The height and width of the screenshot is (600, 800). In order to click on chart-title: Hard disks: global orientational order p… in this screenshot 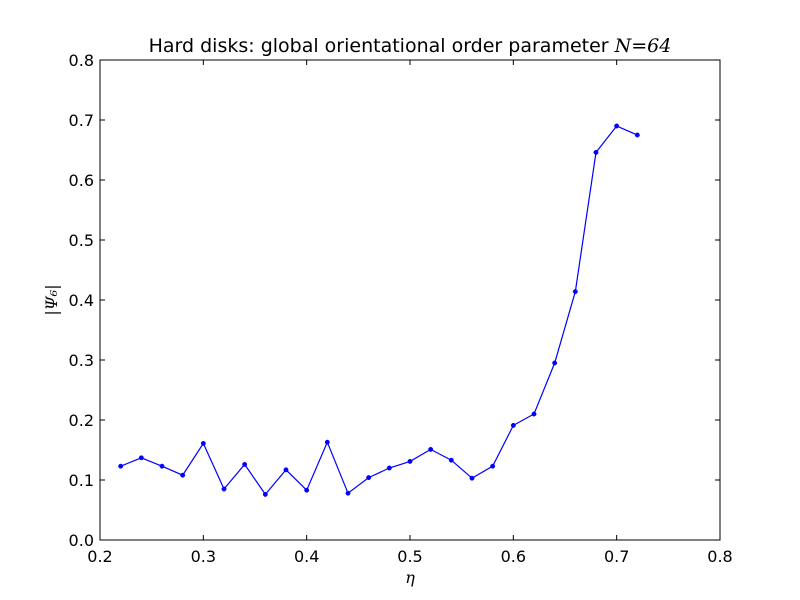, I will do `click(410, 46)`.